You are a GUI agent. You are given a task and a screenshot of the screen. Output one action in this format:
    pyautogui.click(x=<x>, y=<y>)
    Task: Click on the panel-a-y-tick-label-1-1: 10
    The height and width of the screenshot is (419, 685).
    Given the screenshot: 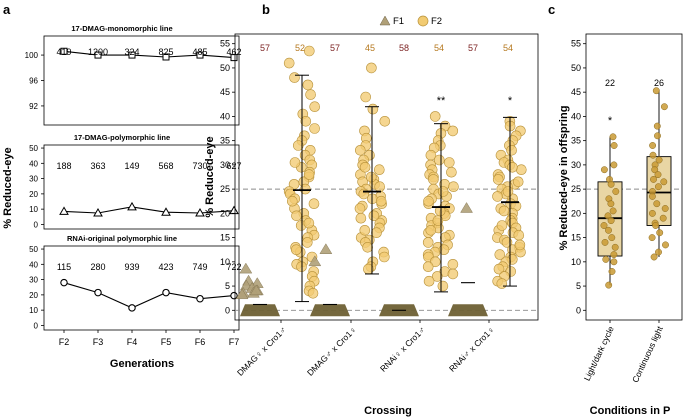 What is the action you would take?
    pyautogui.click(x=33, y=209)
    